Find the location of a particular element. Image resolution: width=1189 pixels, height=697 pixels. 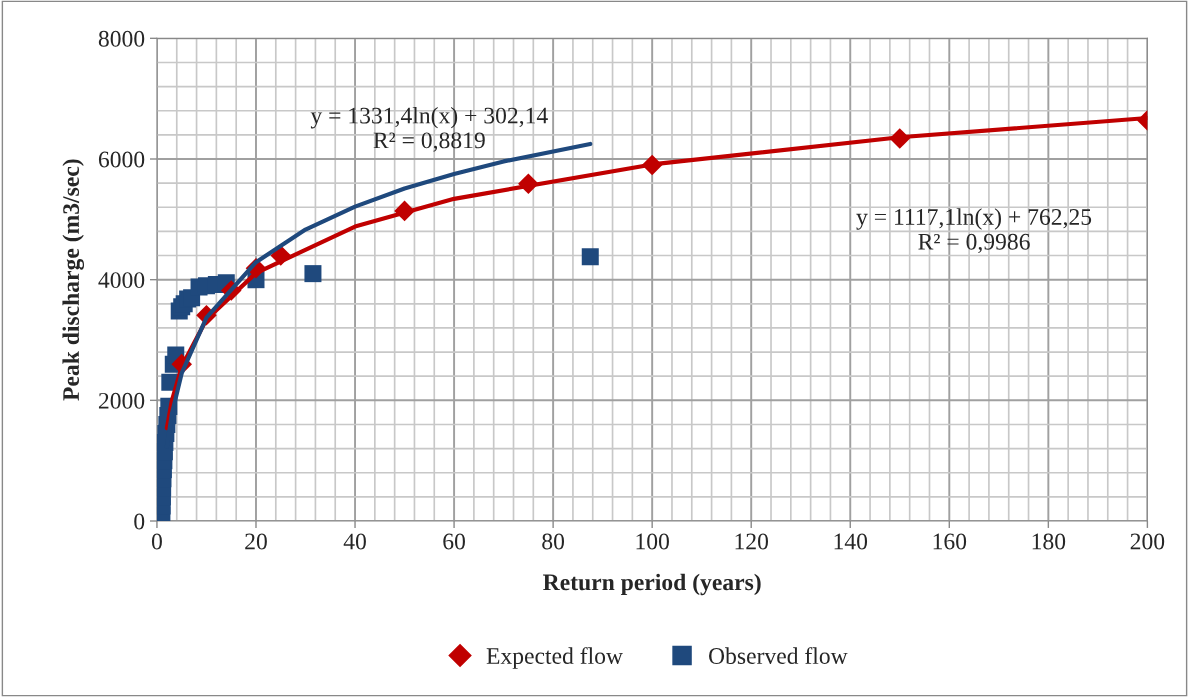

legend-label: Observed flow is located at coordinates (778, 655).